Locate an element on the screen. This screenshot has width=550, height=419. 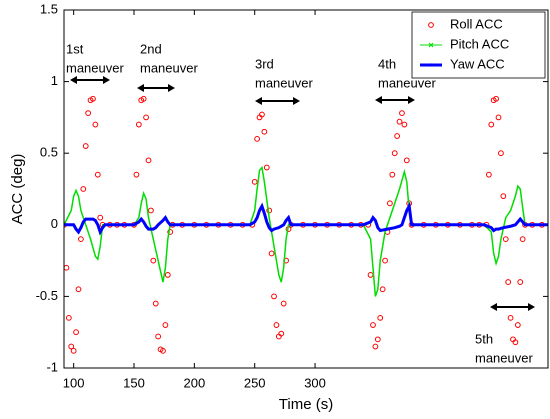
annotation: 3rd is located at coordinates (264, 63).